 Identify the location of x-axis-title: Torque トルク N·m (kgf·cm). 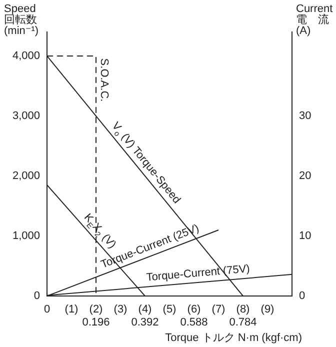
(233, 338).